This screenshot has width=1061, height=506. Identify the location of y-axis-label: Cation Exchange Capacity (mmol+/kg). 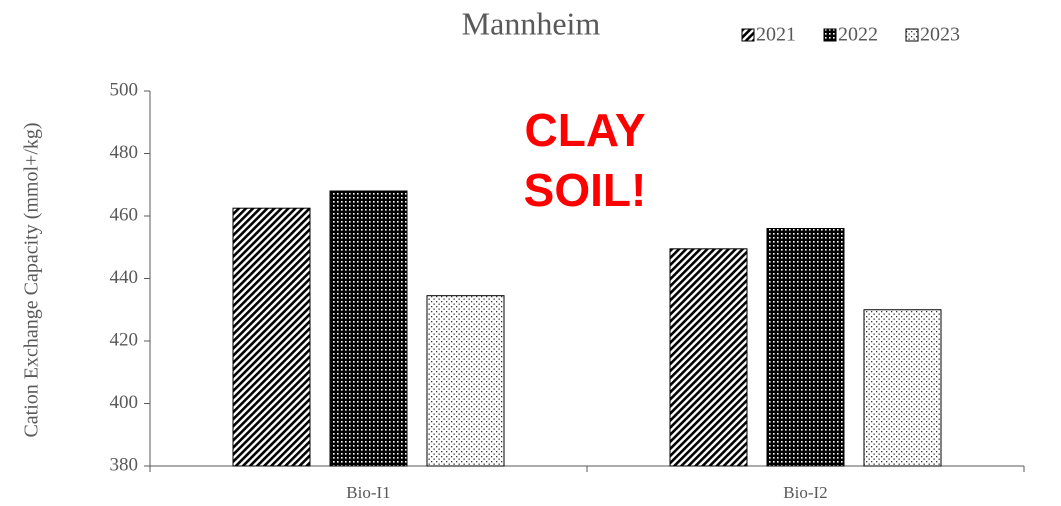
(32, 279).